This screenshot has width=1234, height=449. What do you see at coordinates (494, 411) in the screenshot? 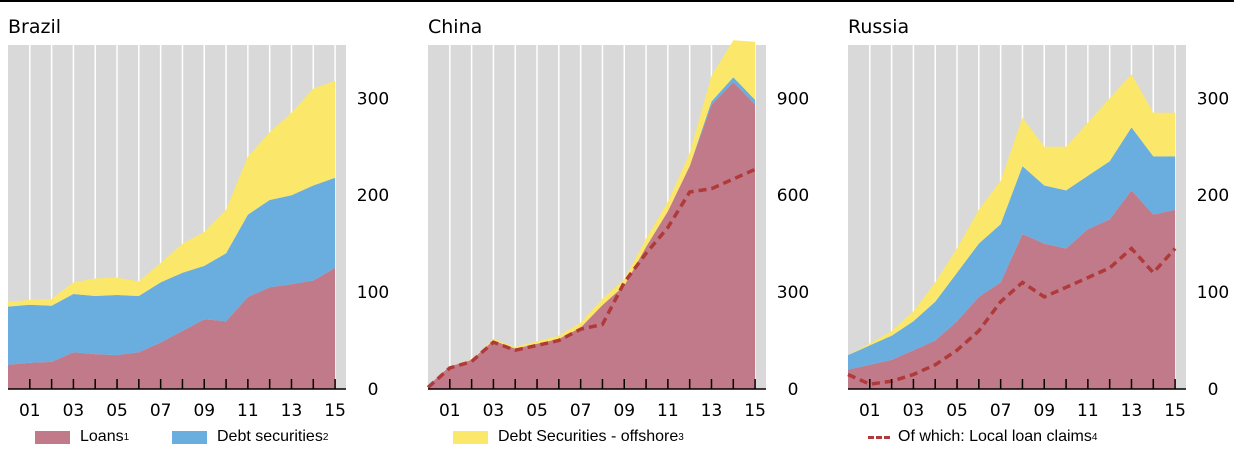
I see `x-tick-label-china: 03` at bounding box center [494, 411].